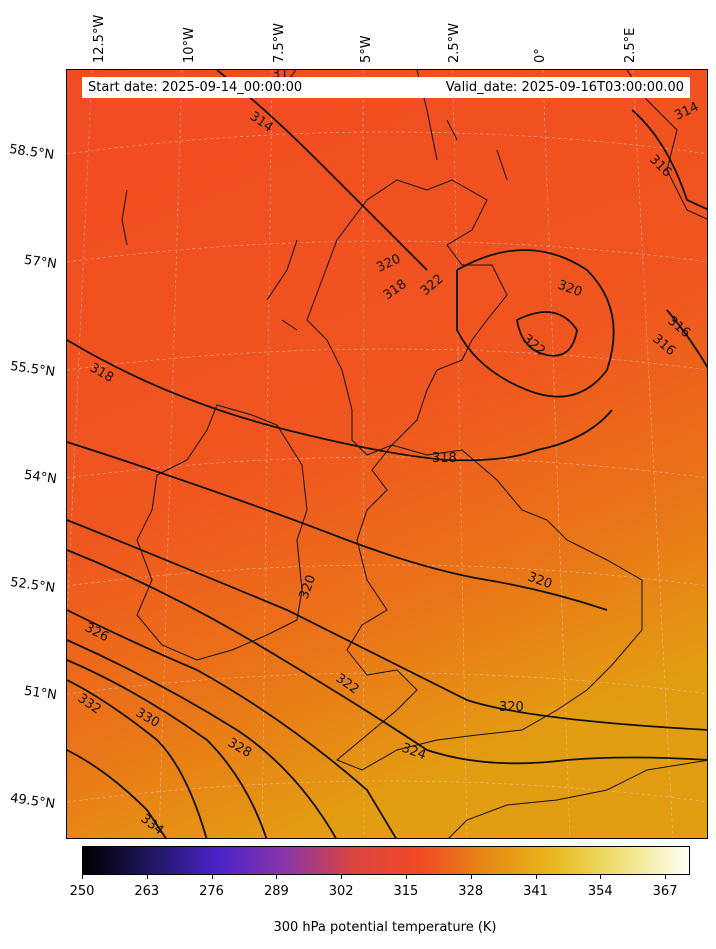 Image resolution: width=716 pixels, height=949 pixels. What do you see at coordinates (341, 891) in the screenshot?
I see `colorbar-tick-label: 302` at bounding box center [341, 891].